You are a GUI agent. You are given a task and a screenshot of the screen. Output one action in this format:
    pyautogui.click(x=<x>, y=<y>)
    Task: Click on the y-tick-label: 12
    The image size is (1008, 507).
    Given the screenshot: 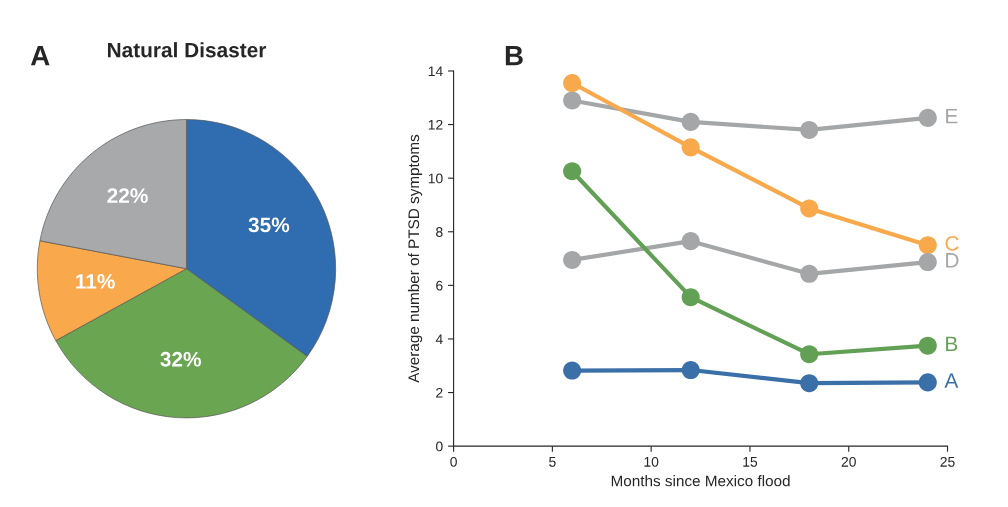 What is the action you would take?
    pyautogui.click(x=435, y=124)
    